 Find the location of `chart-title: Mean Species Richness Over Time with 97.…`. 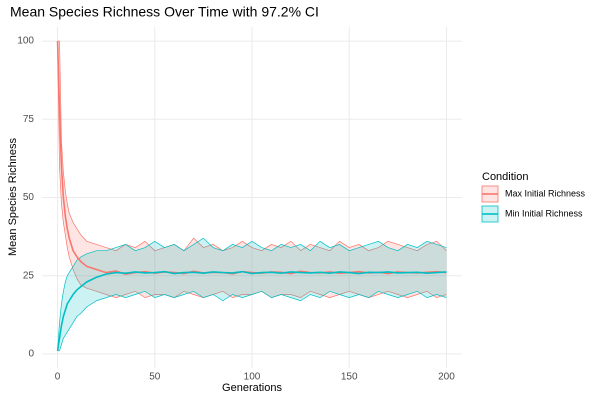

chart-title: Mean Species Richness Over Time with 97.… is located at coordinates (164, 12).